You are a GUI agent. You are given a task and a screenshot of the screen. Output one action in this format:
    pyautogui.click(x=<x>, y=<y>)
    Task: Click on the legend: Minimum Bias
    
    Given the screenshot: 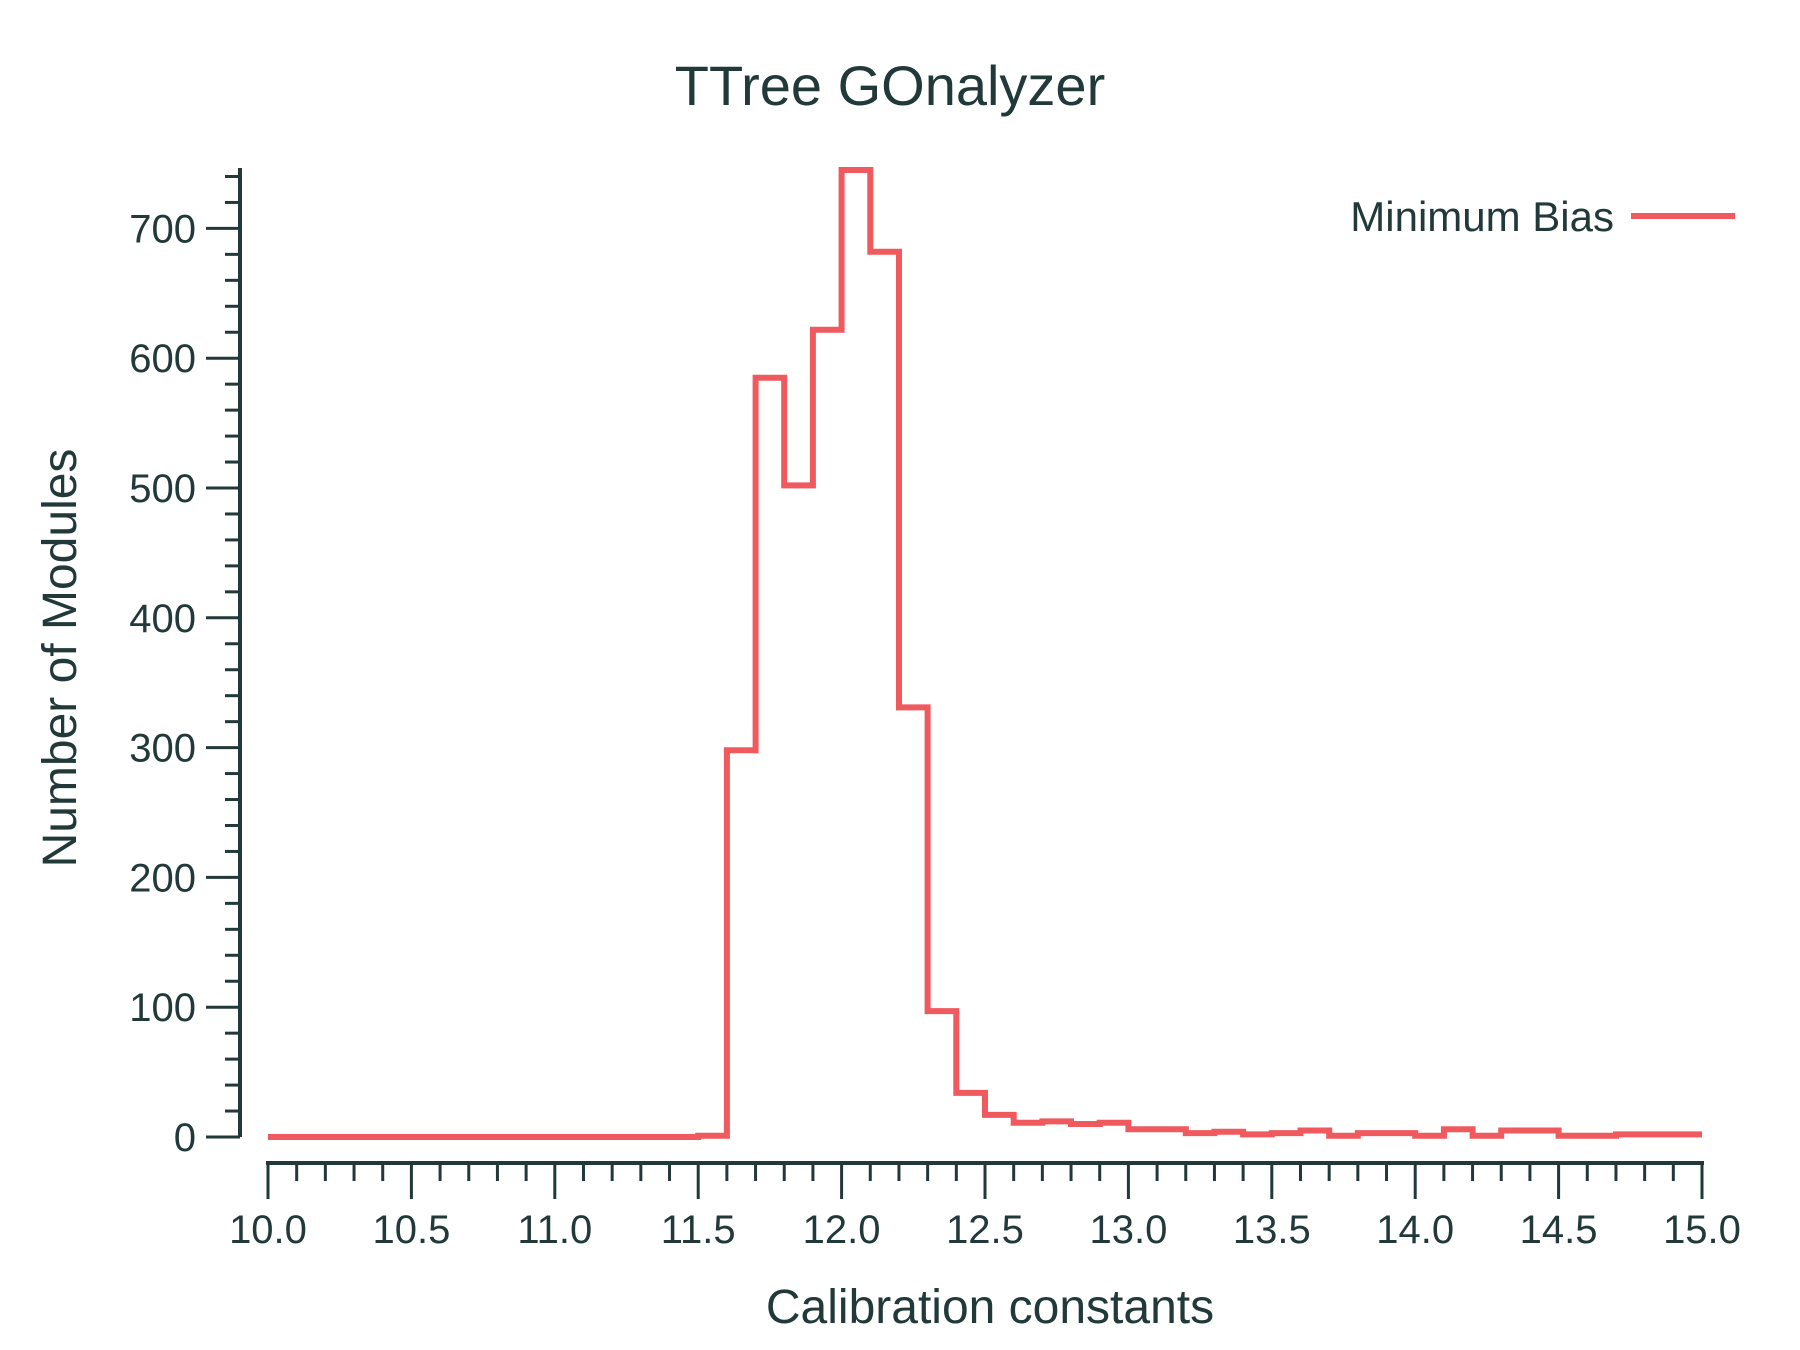 What is the action you would take?
    pyautogui.click(x=1542, y=216)
    